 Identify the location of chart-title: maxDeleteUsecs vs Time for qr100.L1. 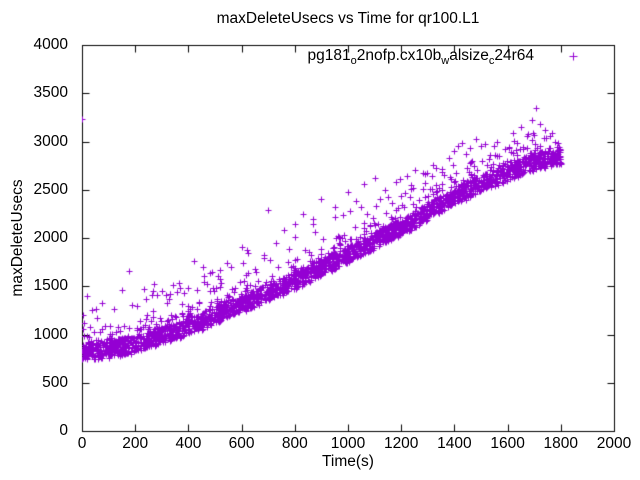
(348, 18).